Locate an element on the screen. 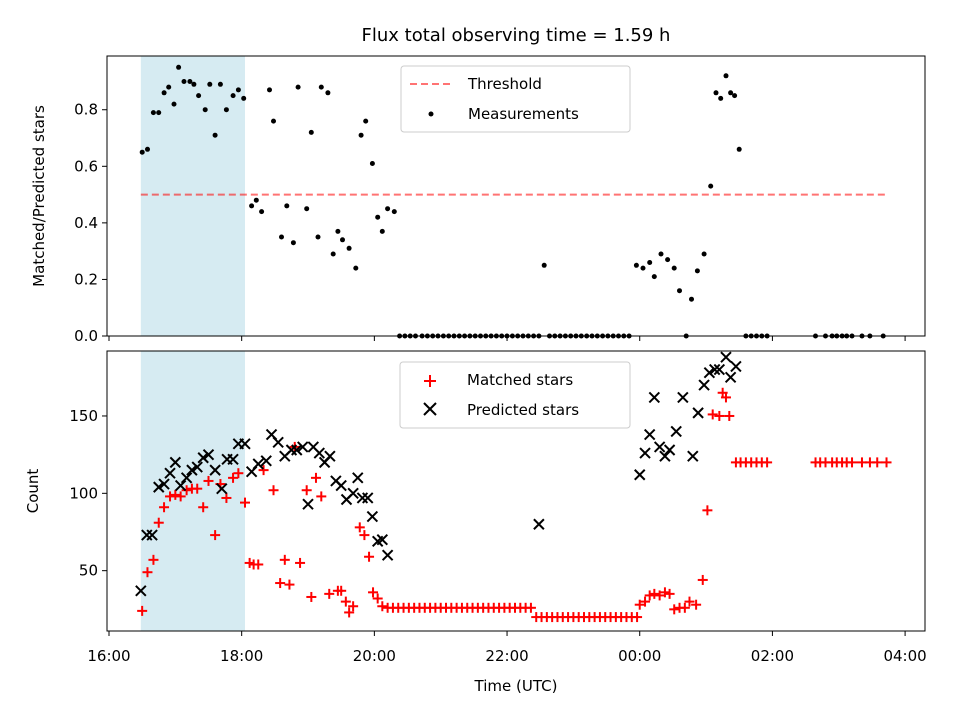 The height and width of the screenshot is (720, 960). legend-predicted-label: Predicted stars is located at coordinates (523, 410).